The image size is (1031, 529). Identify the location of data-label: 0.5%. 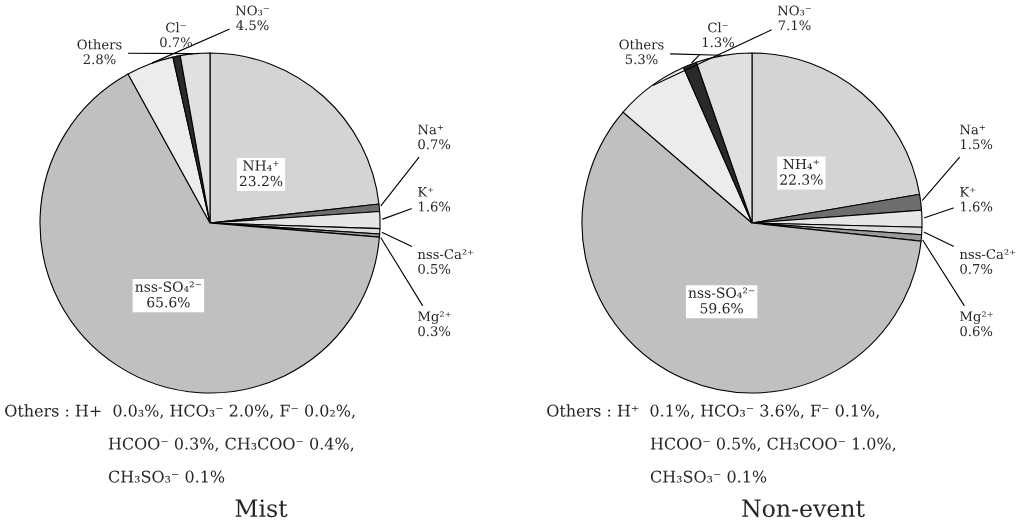
(434, 268).